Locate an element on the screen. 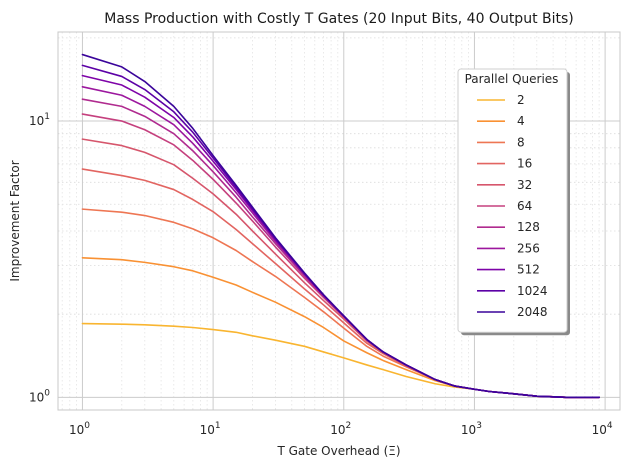  legend-label-128: 128 is located at coordinates (528, 227).